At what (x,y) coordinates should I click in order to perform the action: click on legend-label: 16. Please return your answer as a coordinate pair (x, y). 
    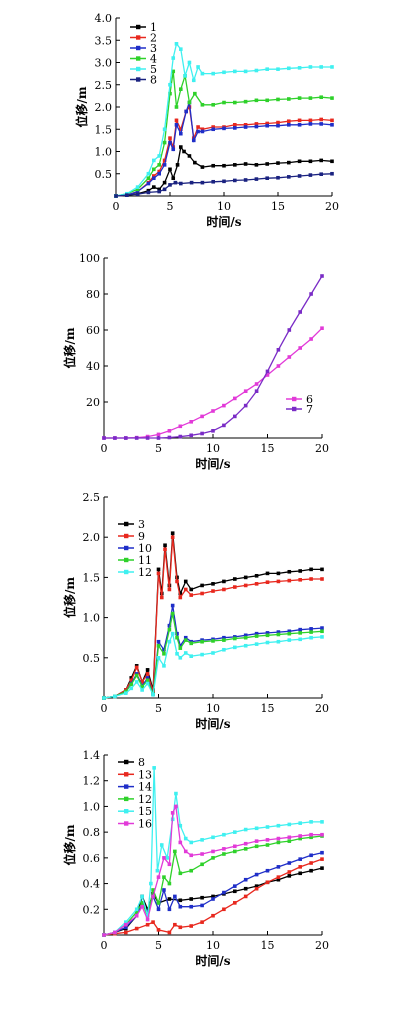
    Looking at the image, I should click on (145, 824).